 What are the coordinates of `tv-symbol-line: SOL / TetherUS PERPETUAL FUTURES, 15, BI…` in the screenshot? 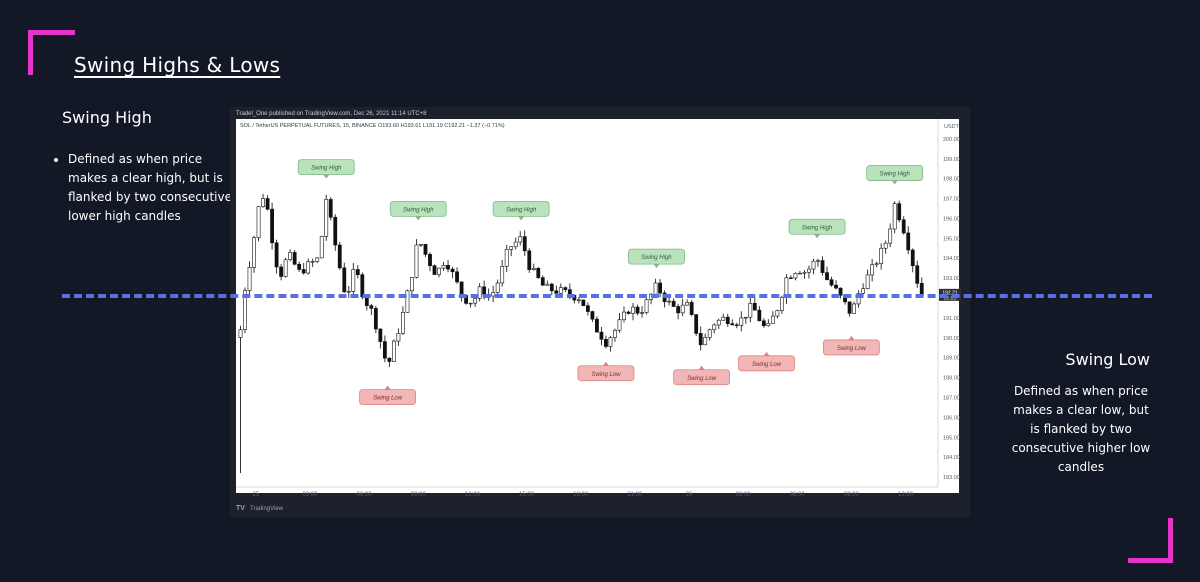 It's located at (372, 126).